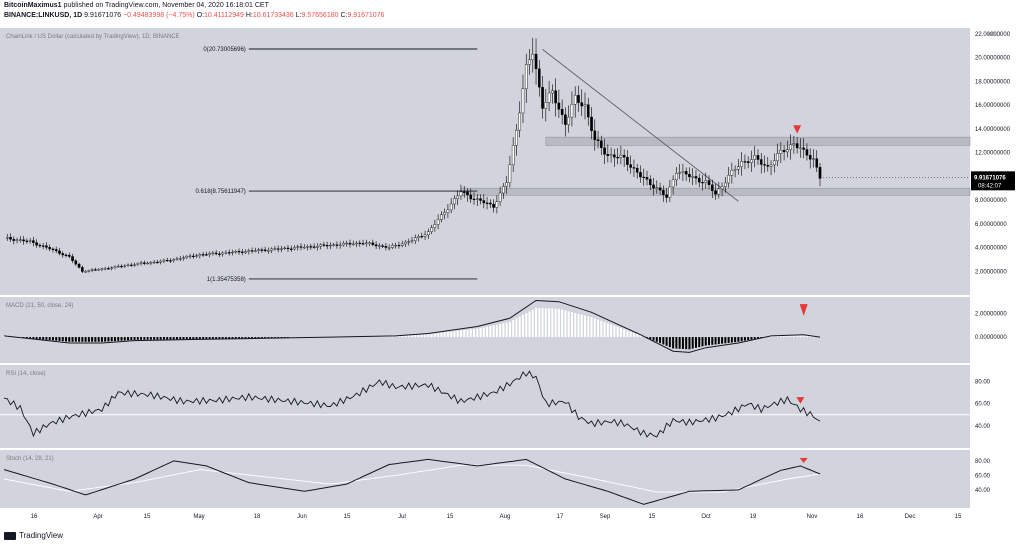  Describe the element at coordinates (983, 405) in the screenshot. I see `rsi-tick-label: 60.00` at that location.